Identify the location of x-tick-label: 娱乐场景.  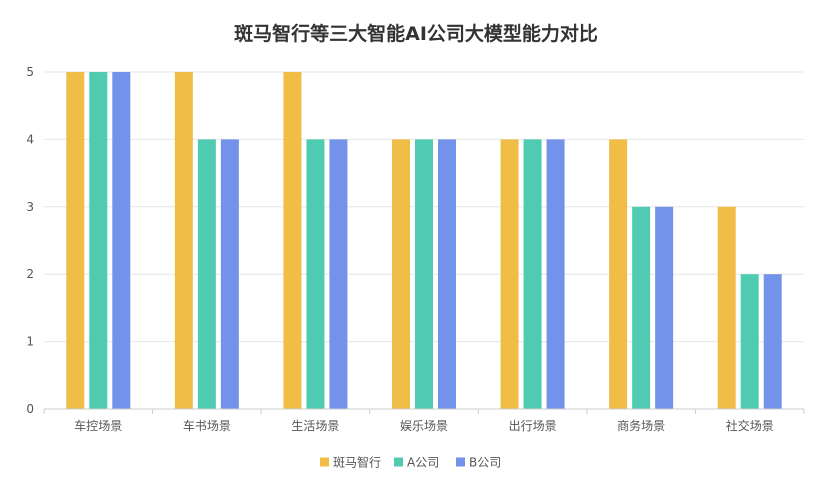
(424, 426).